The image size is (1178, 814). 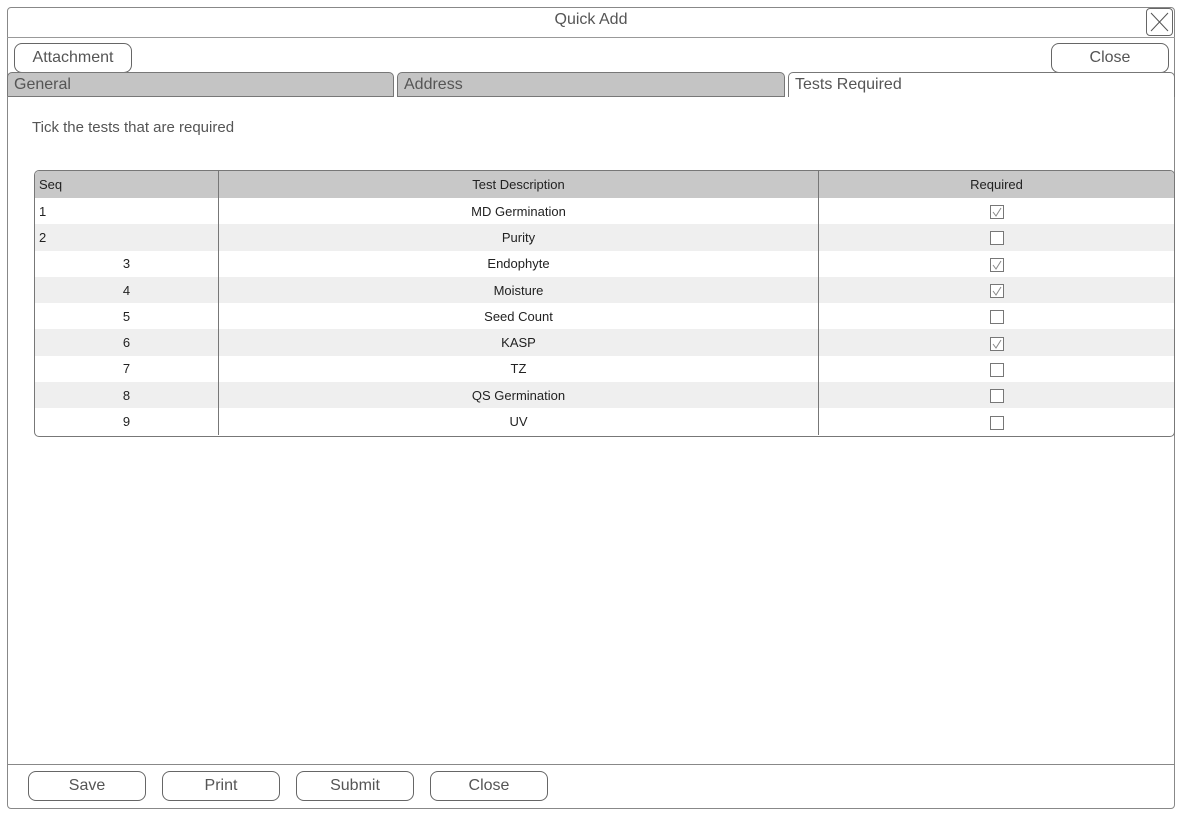 What do you see at coordinates (73, 58) in the screenshot?
I see `attachment-button: Attachment` at bounding box center [73, 58].